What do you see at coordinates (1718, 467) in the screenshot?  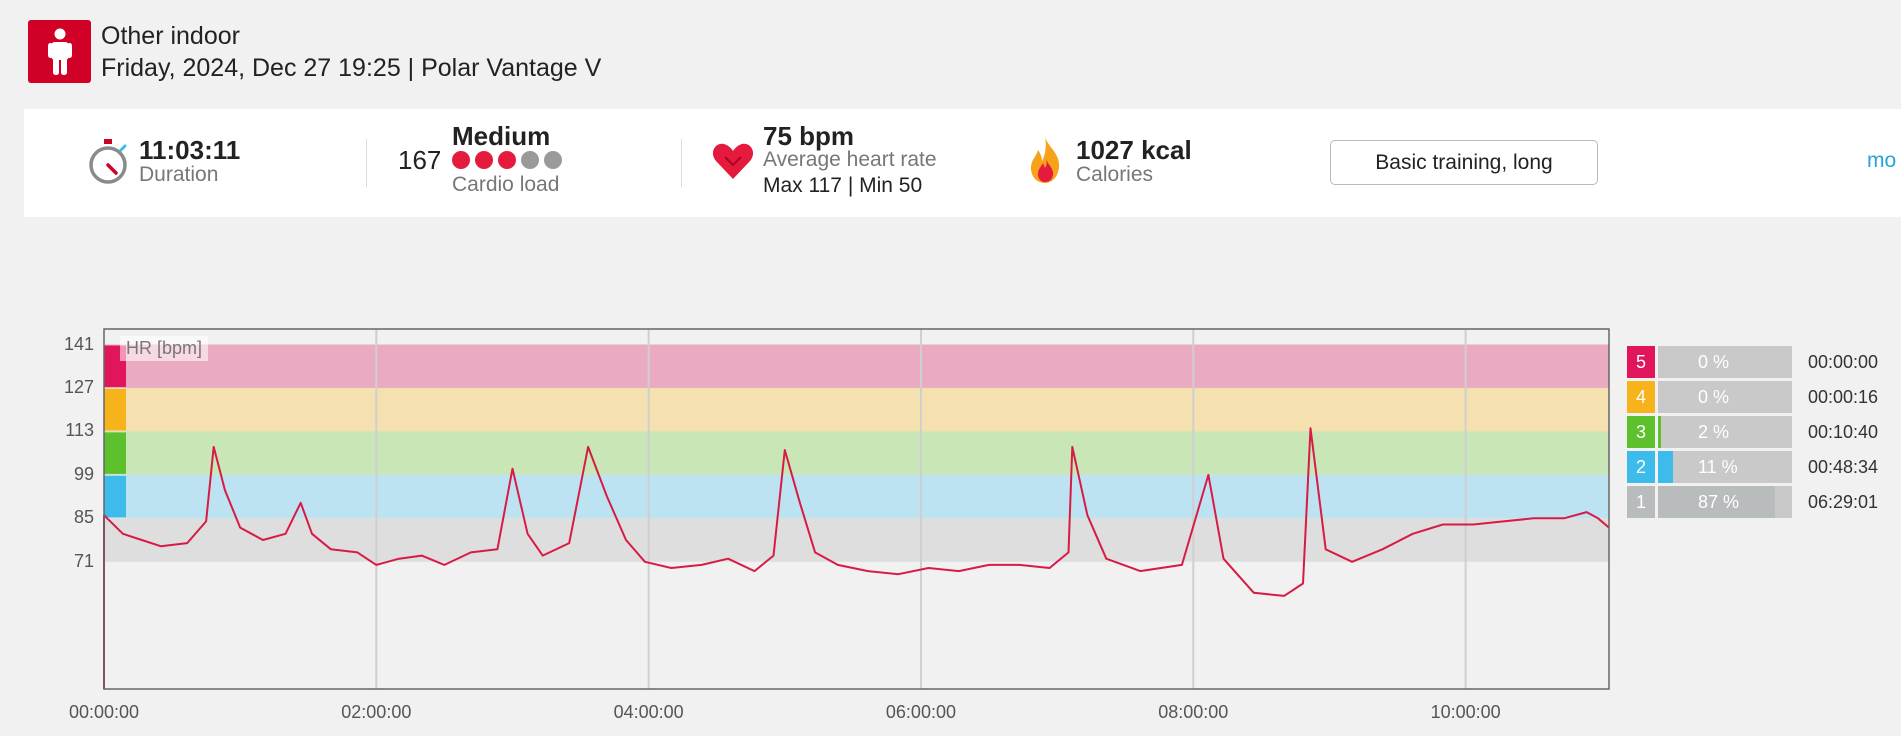 I see `zone-percent: 11 %` at bounding box center [1718, 467].